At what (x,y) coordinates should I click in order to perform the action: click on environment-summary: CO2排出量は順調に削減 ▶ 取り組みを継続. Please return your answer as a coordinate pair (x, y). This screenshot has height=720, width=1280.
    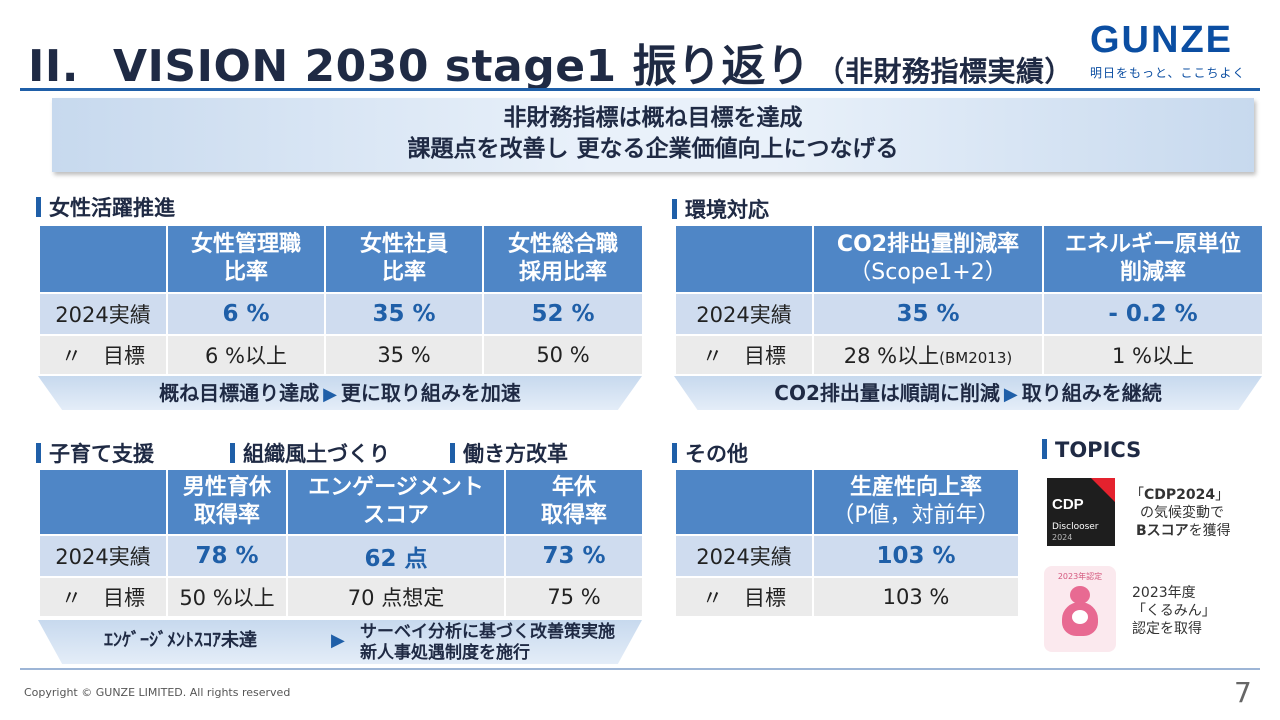
    Looking at the image, I should click on (968, 393).